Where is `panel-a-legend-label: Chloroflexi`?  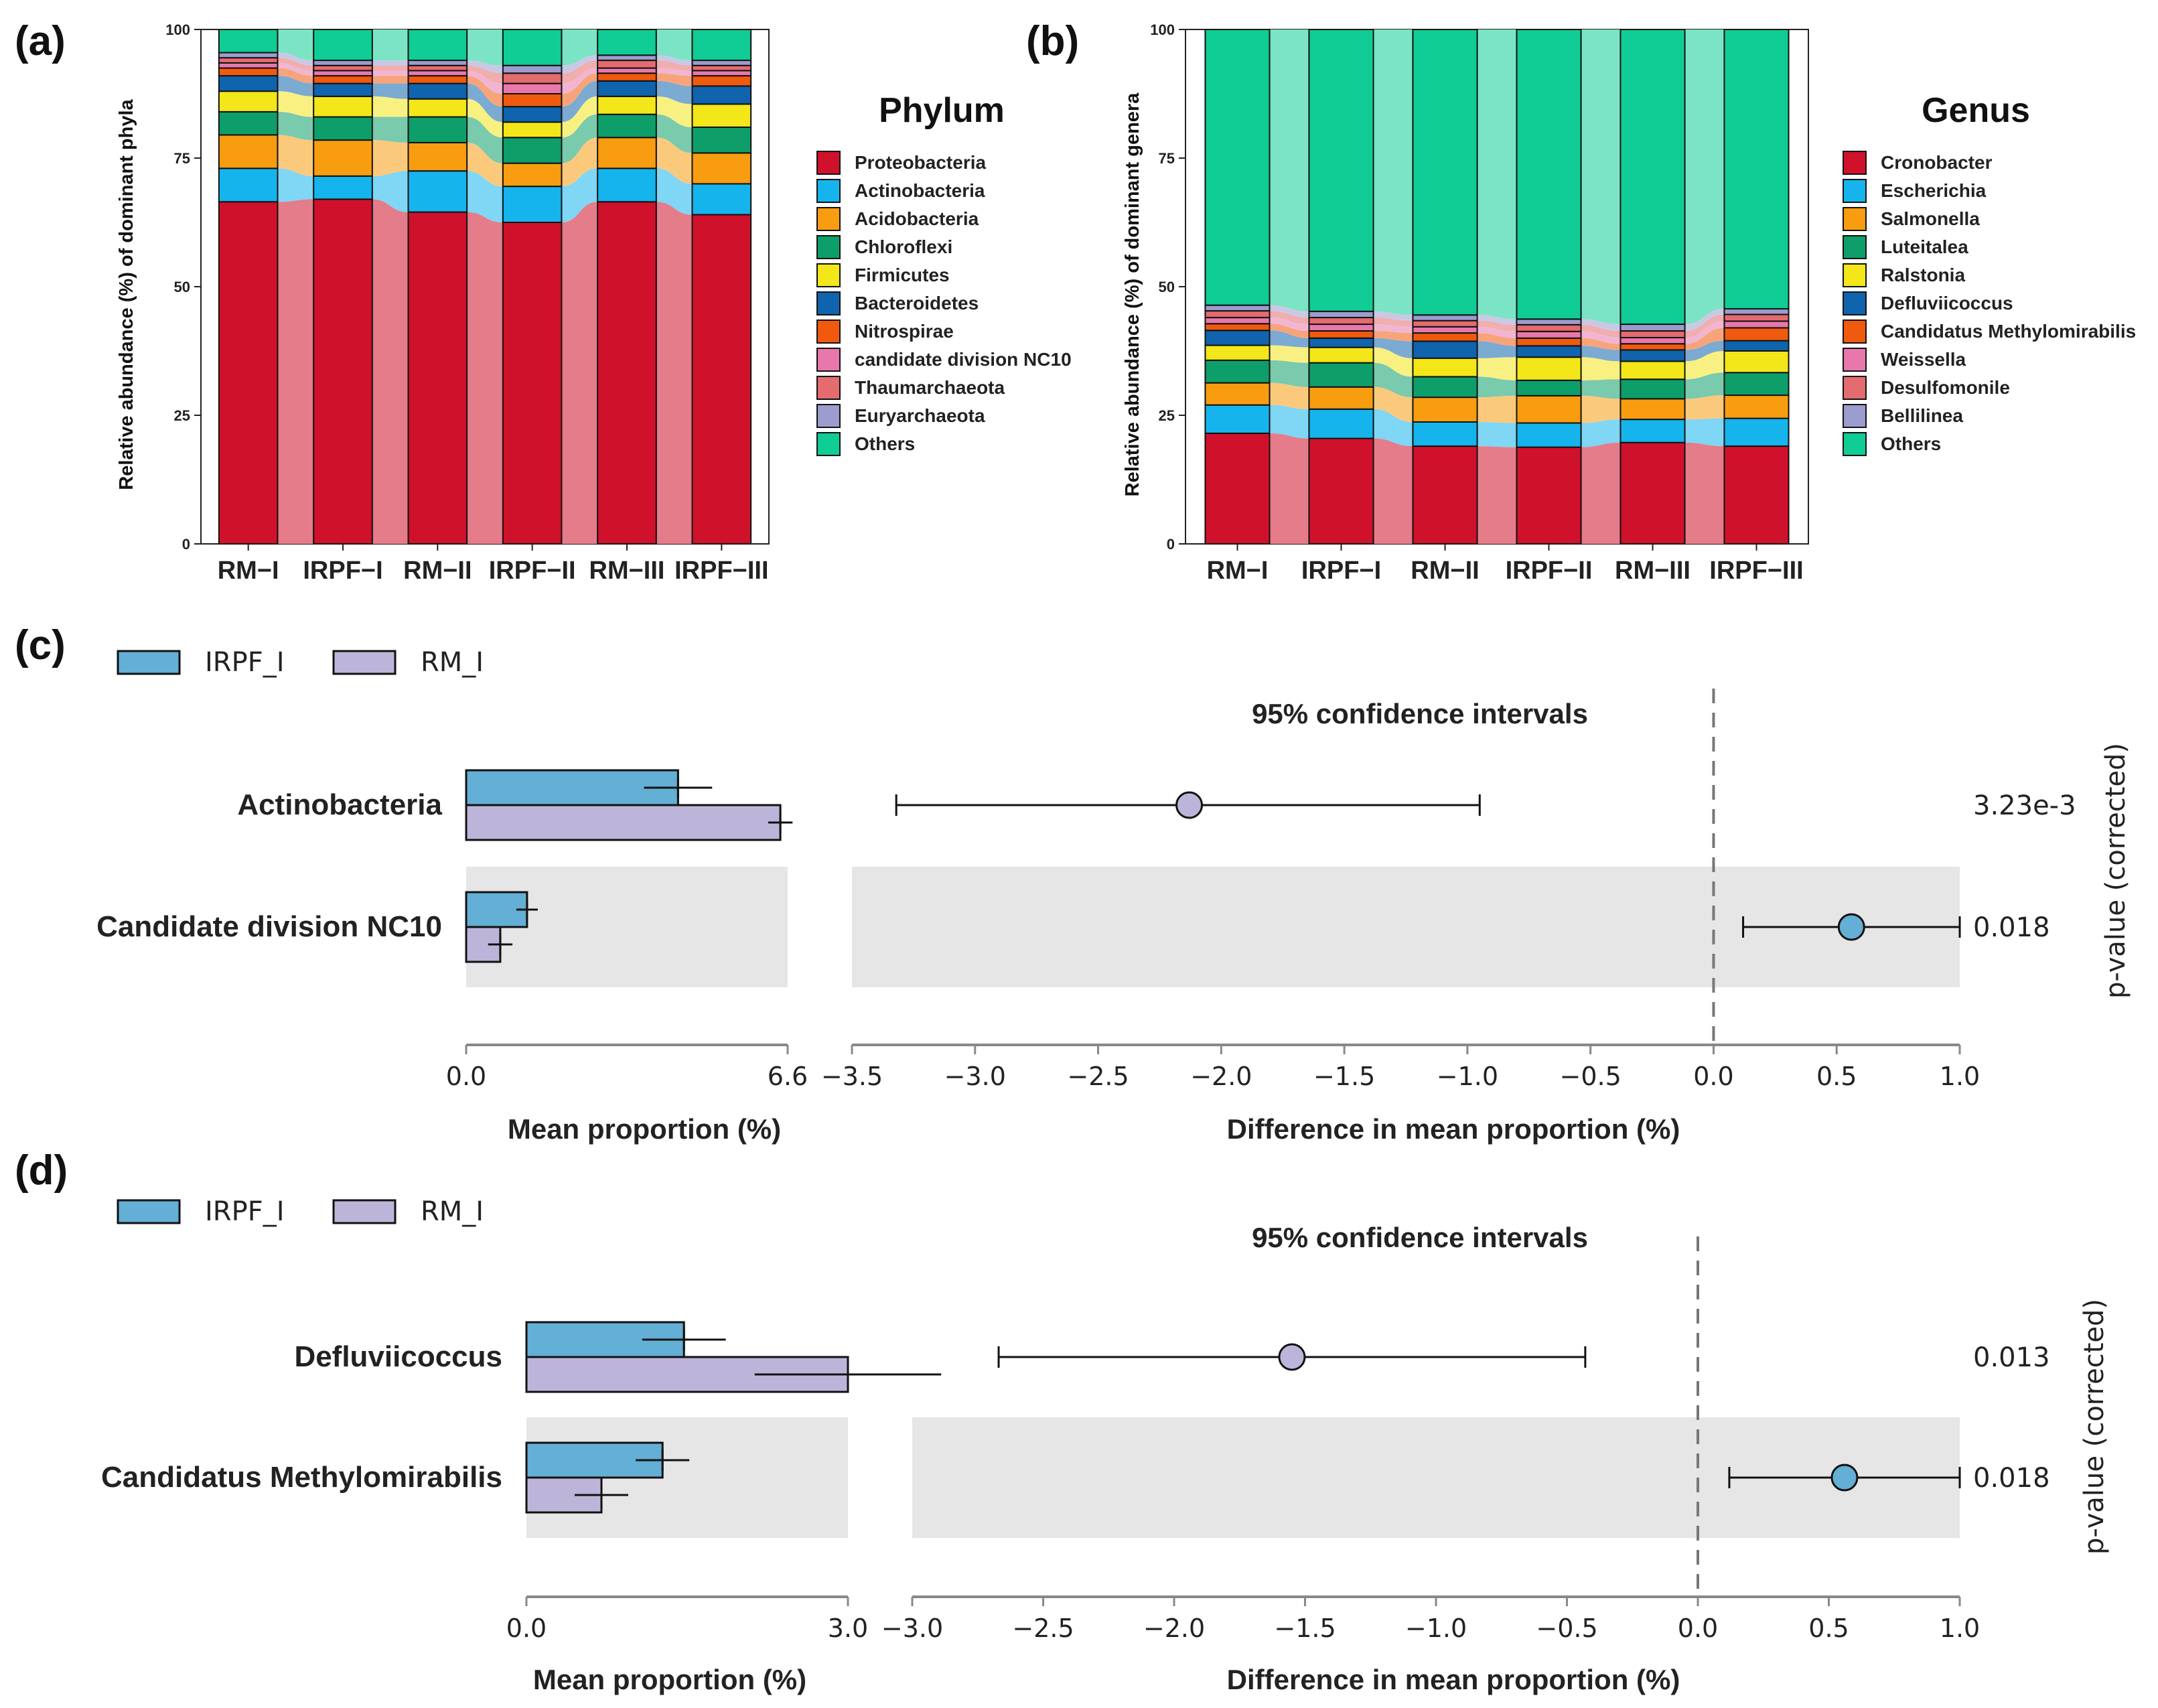 panel-a-legend-label: Chloroflexi is located at coordinates (903, 246).